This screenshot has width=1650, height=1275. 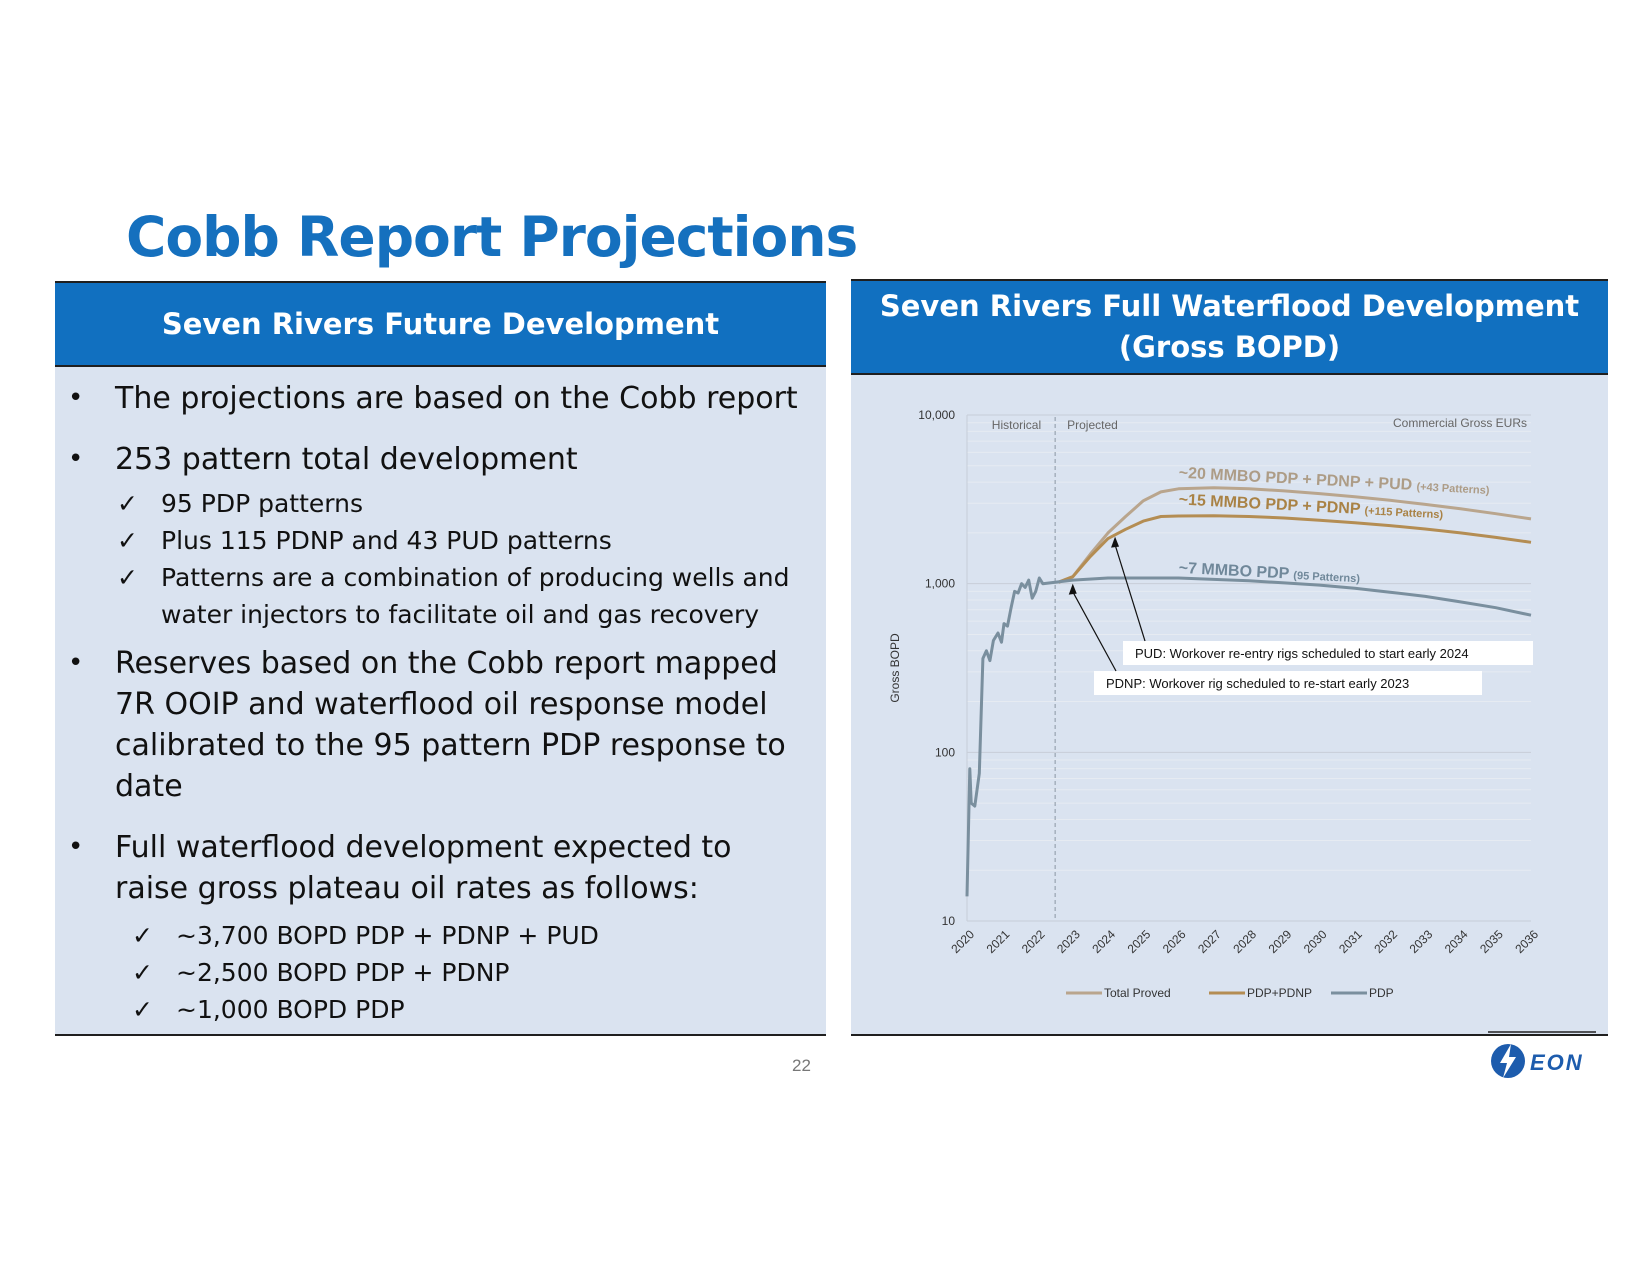 What do you see at coordinates (1460, 423) in the screenshot?
I see `eur-corner-label: Commercial Gross EURs` at bounding box center [1460, 423].